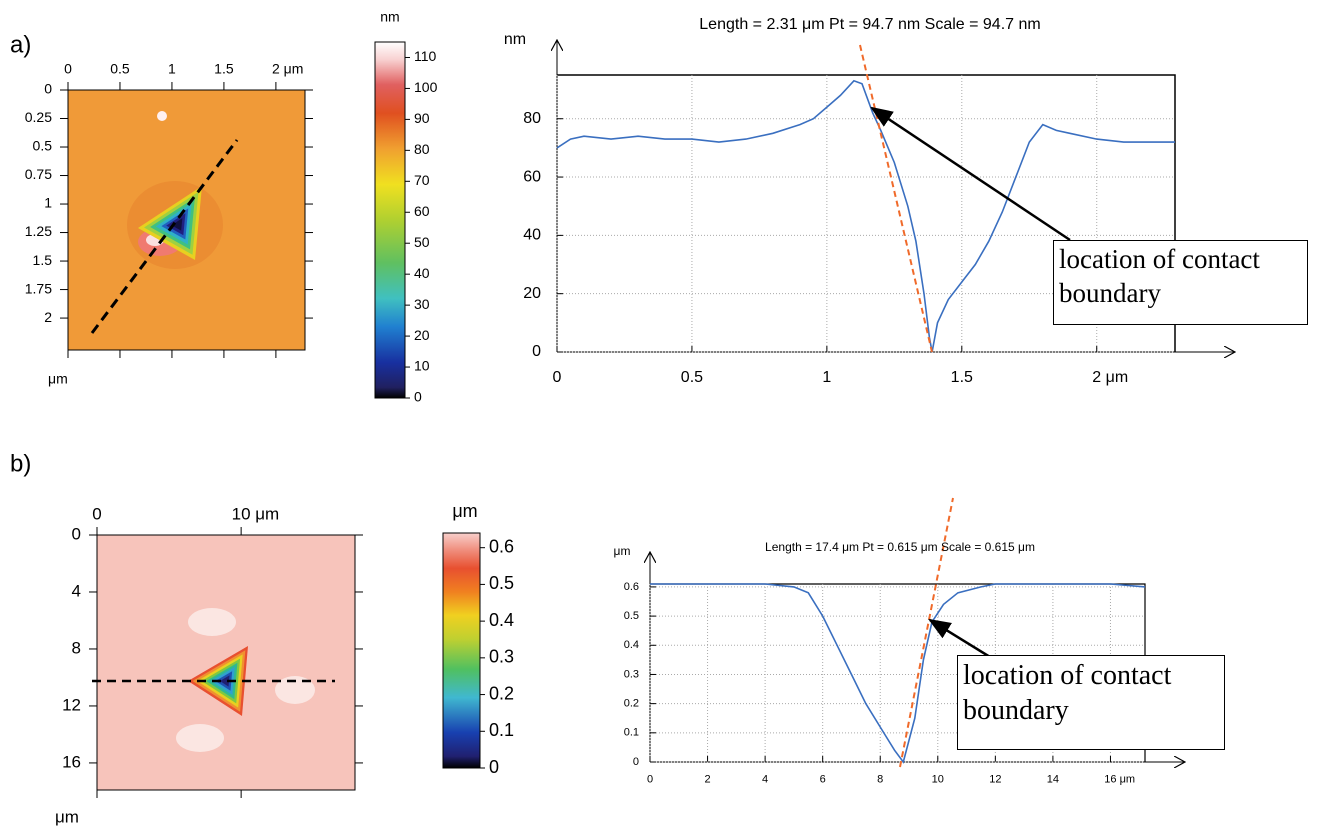 The image size is (1326, 829). What do you see at coordinates (422, 180) in the screenshot?
I see `y-tick-label: 70` at bounding box center [422, 180].